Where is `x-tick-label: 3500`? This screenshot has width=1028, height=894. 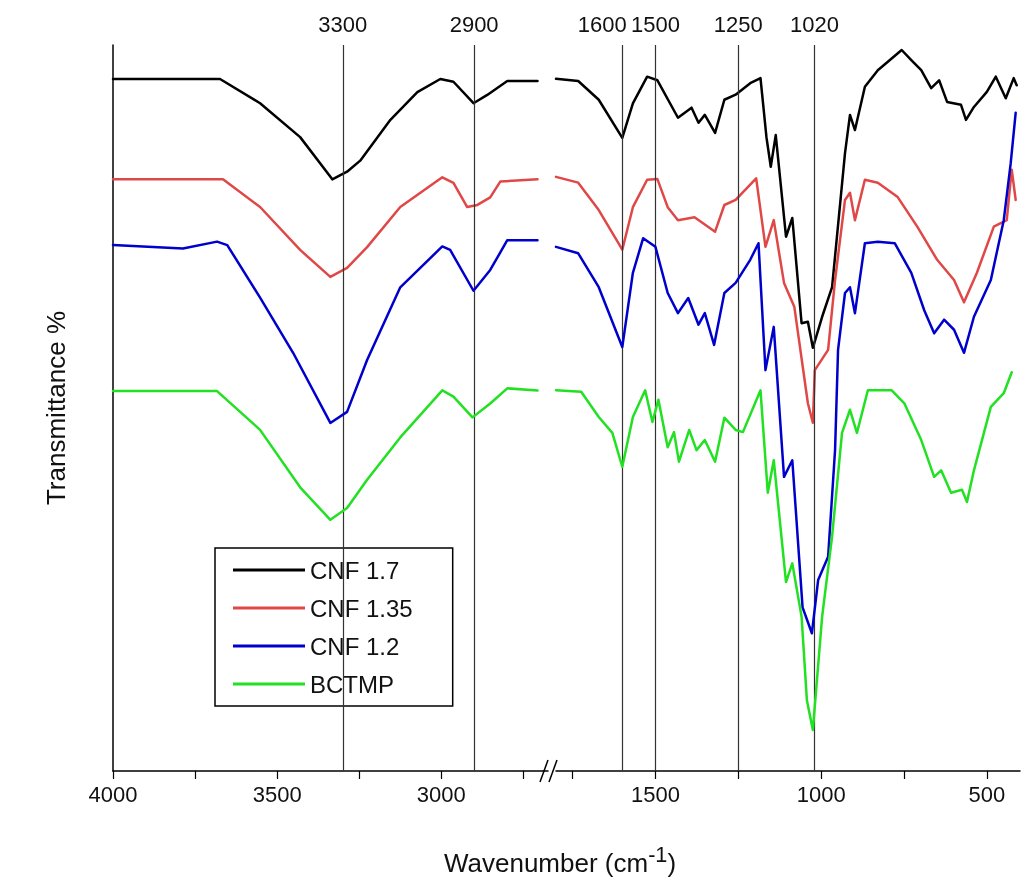
x-tick-label: 3500 is located at coordinates (277, 794).